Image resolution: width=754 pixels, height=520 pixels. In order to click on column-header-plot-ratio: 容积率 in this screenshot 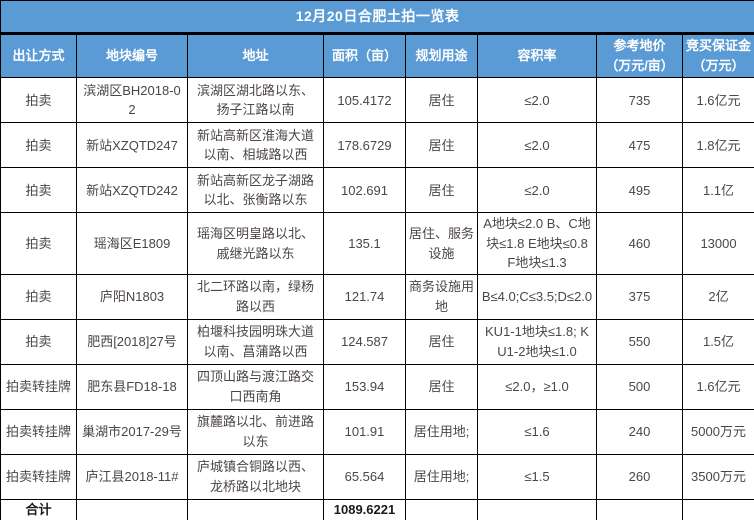, I will do `click(537, 55)`.